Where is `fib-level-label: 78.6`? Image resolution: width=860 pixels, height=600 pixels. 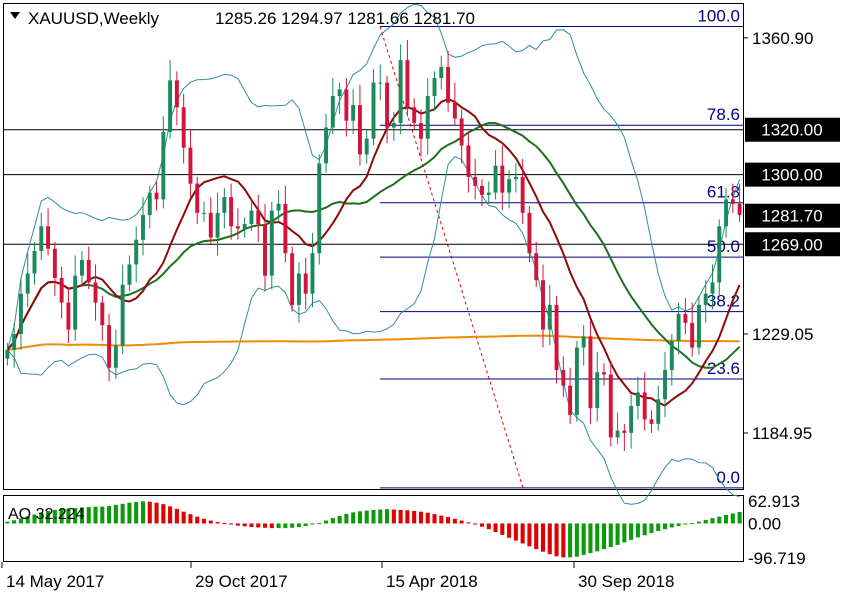 fib-level-label: 78.6 is located at coordinates (723, 114).